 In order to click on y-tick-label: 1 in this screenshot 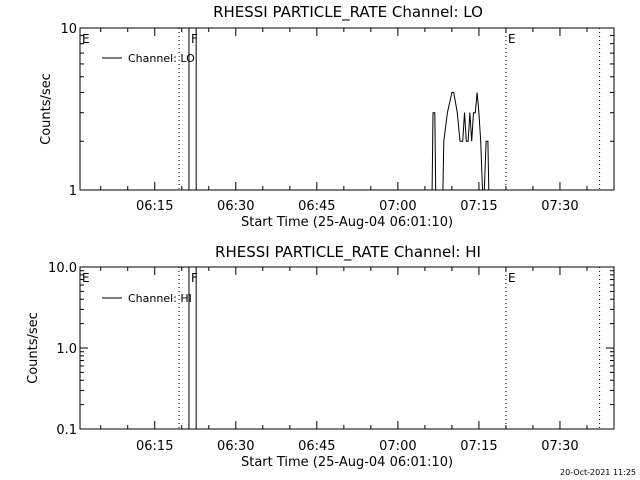, I will do `click(73, 191)`.